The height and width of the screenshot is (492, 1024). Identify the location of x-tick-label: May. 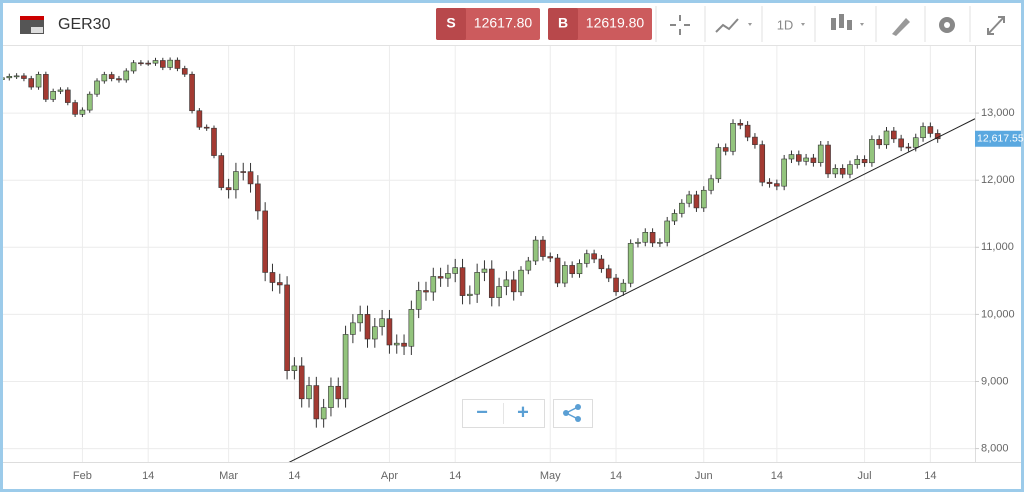
(550, 476).